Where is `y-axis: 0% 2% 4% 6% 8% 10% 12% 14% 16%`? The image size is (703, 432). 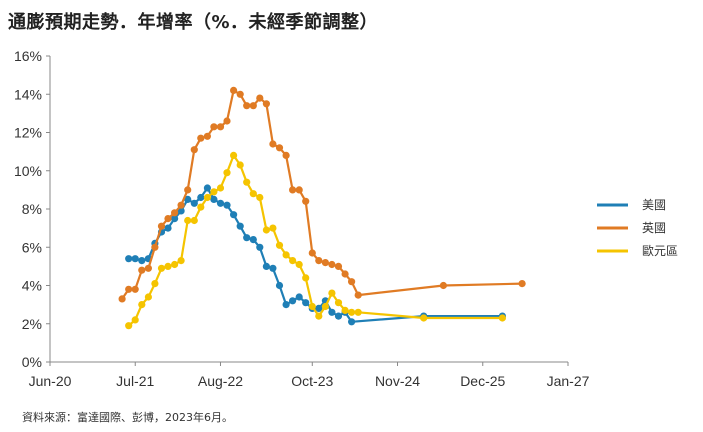
y-axis: 0% 2% 4% 6% 8% 10% 12% 14% 16% is located at coordinates (32, 209).